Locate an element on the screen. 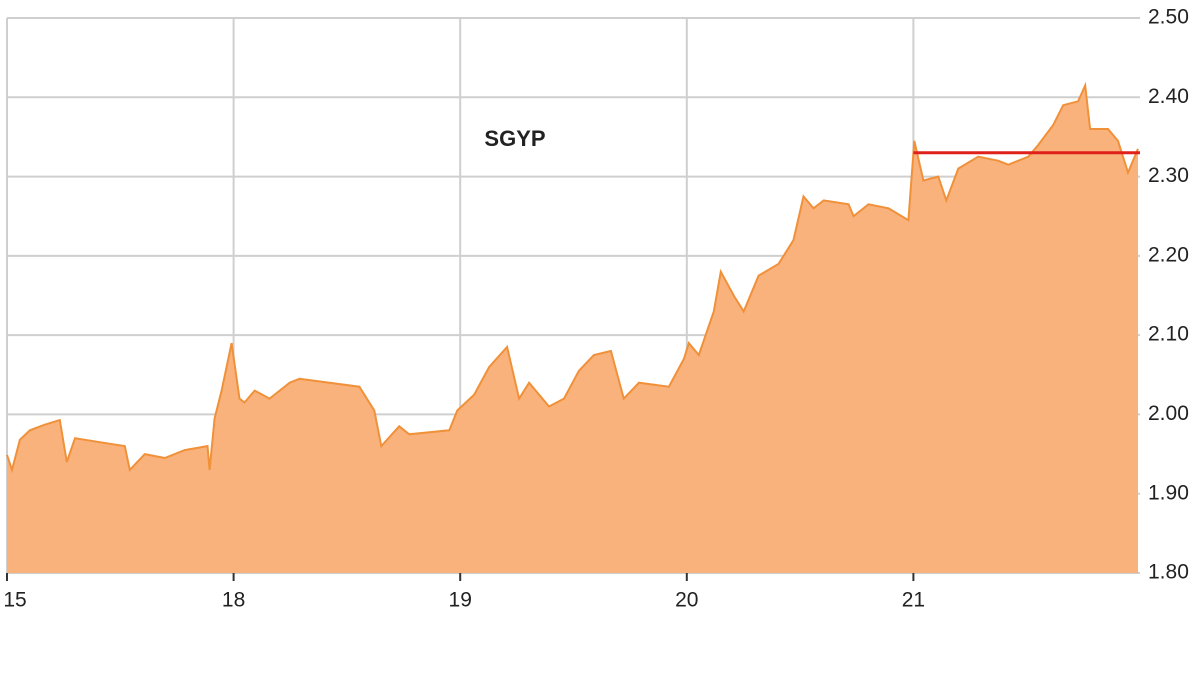  y-tick-label: 2.40 is located at coordinates (1168, 96).